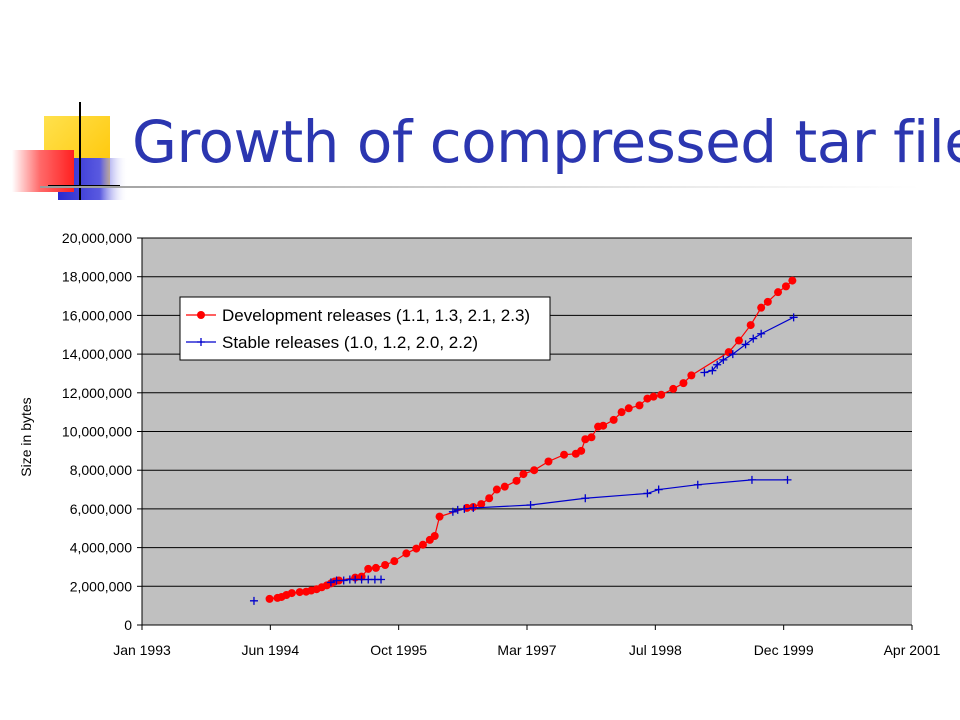  Describe the element at coordinates (142, 650) in the screenshot. I see `x-tick-label: Jan 1993` at that location.